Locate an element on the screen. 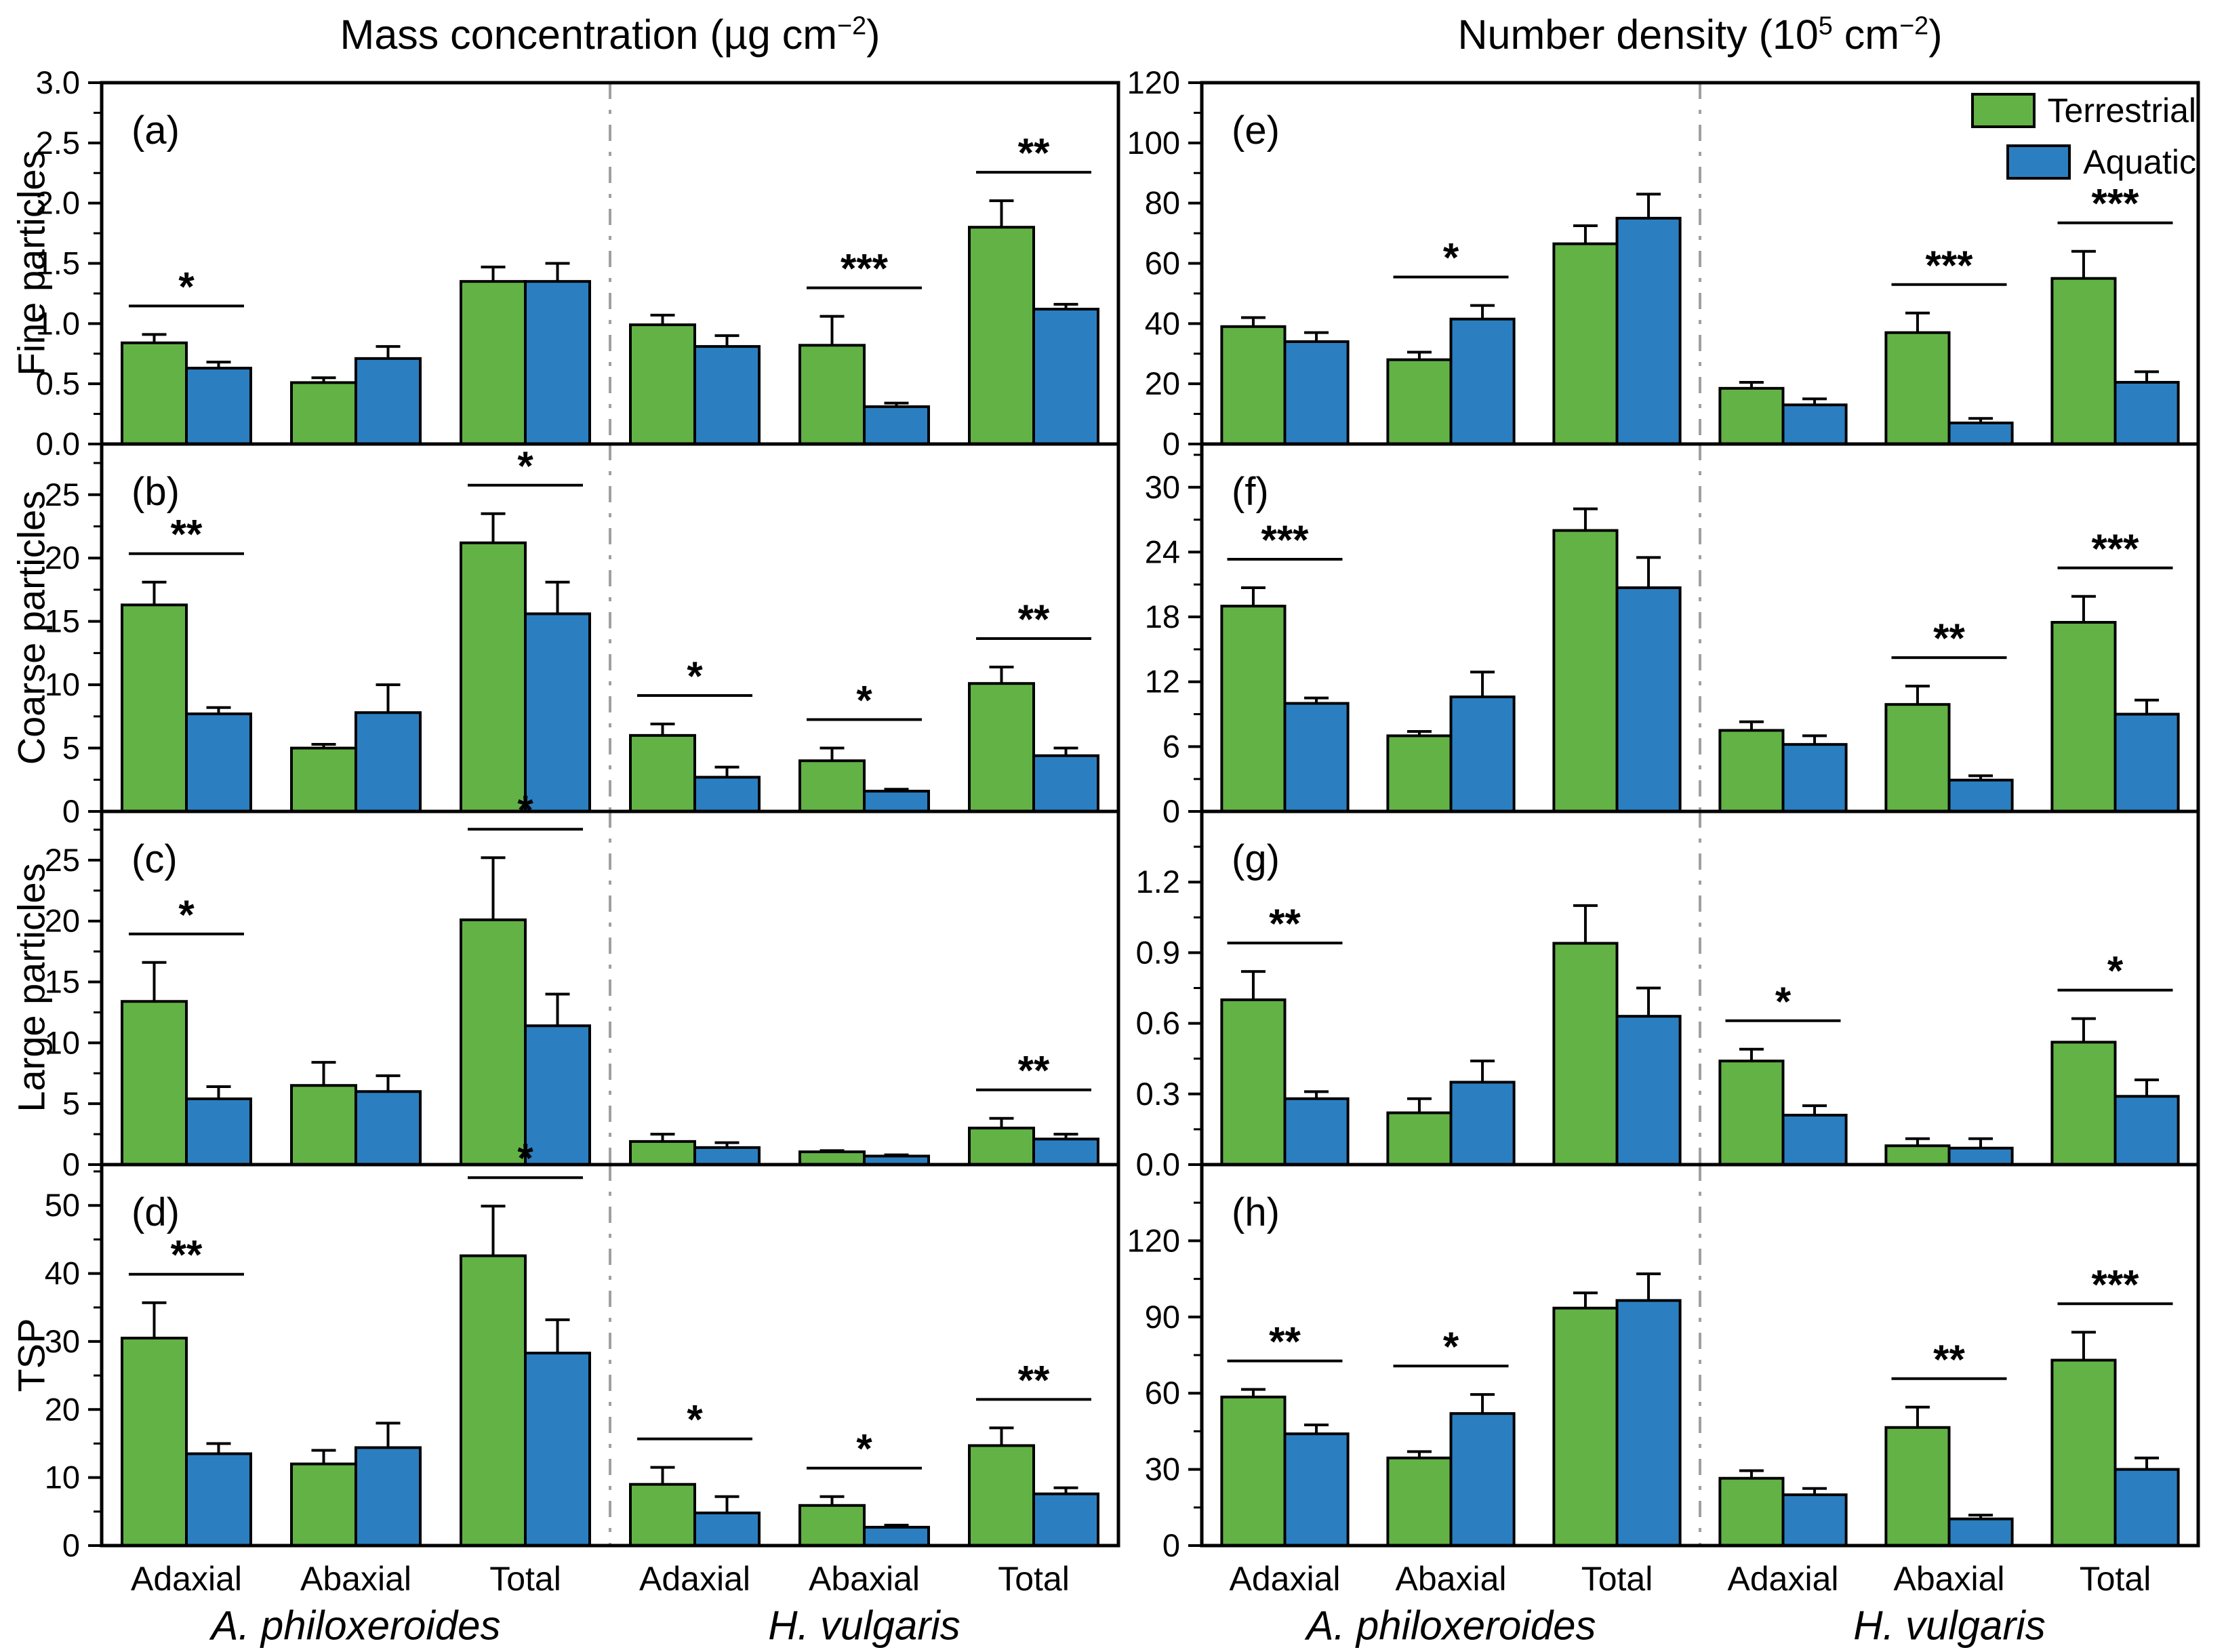 Image resolution: width=2226 pixels, height=1652 pixels. panel-letter: (b) is located at coordinates (155, 492).